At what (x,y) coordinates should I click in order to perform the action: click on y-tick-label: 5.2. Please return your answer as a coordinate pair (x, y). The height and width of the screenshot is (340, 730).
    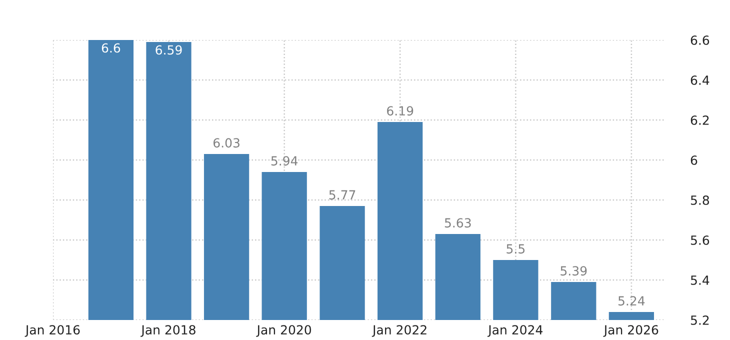
    Looking at the image, I should click on (699, 320).